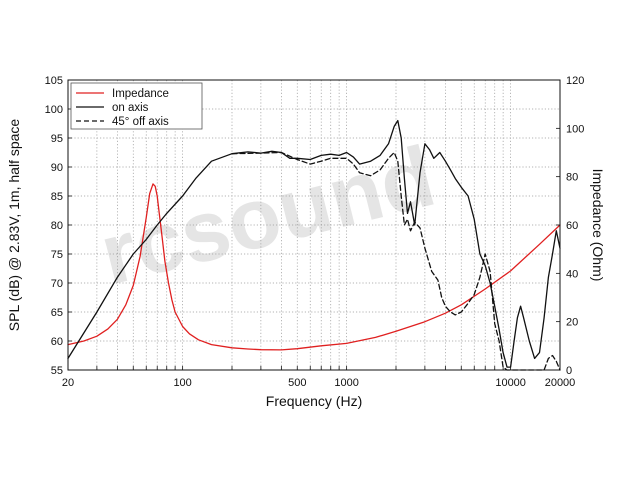 Image resolution: width=630 pixels, height=480 pixels. I want to click on x-tick-label: 500, so click(297, 383).